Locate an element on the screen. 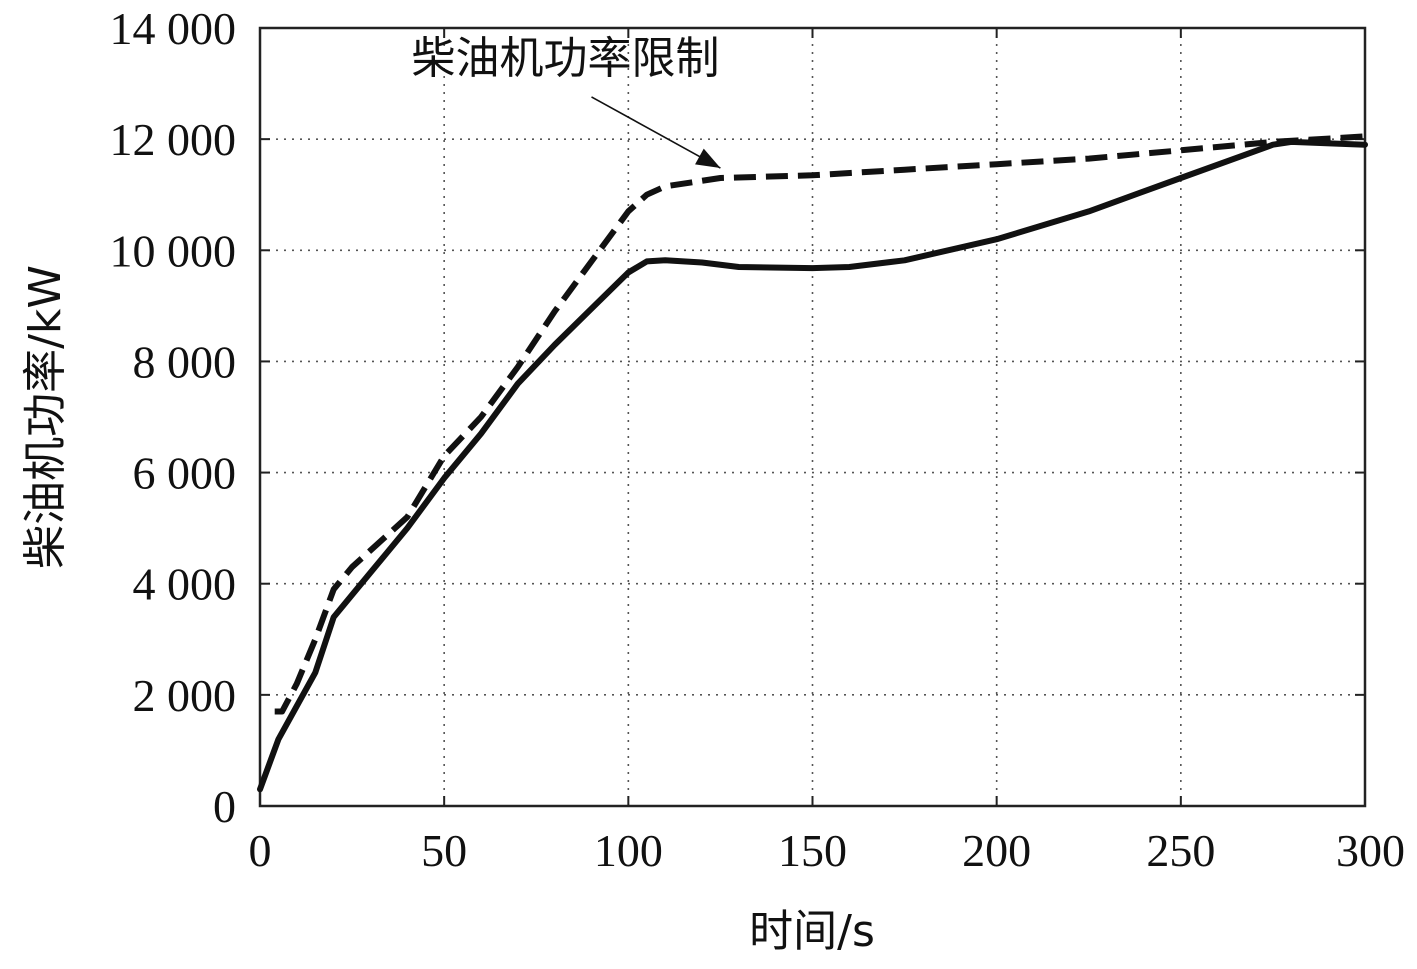 This screenshot has width=1417, height=969. y-tick-label-3: 6 000 is located at coordinates (185, 473).